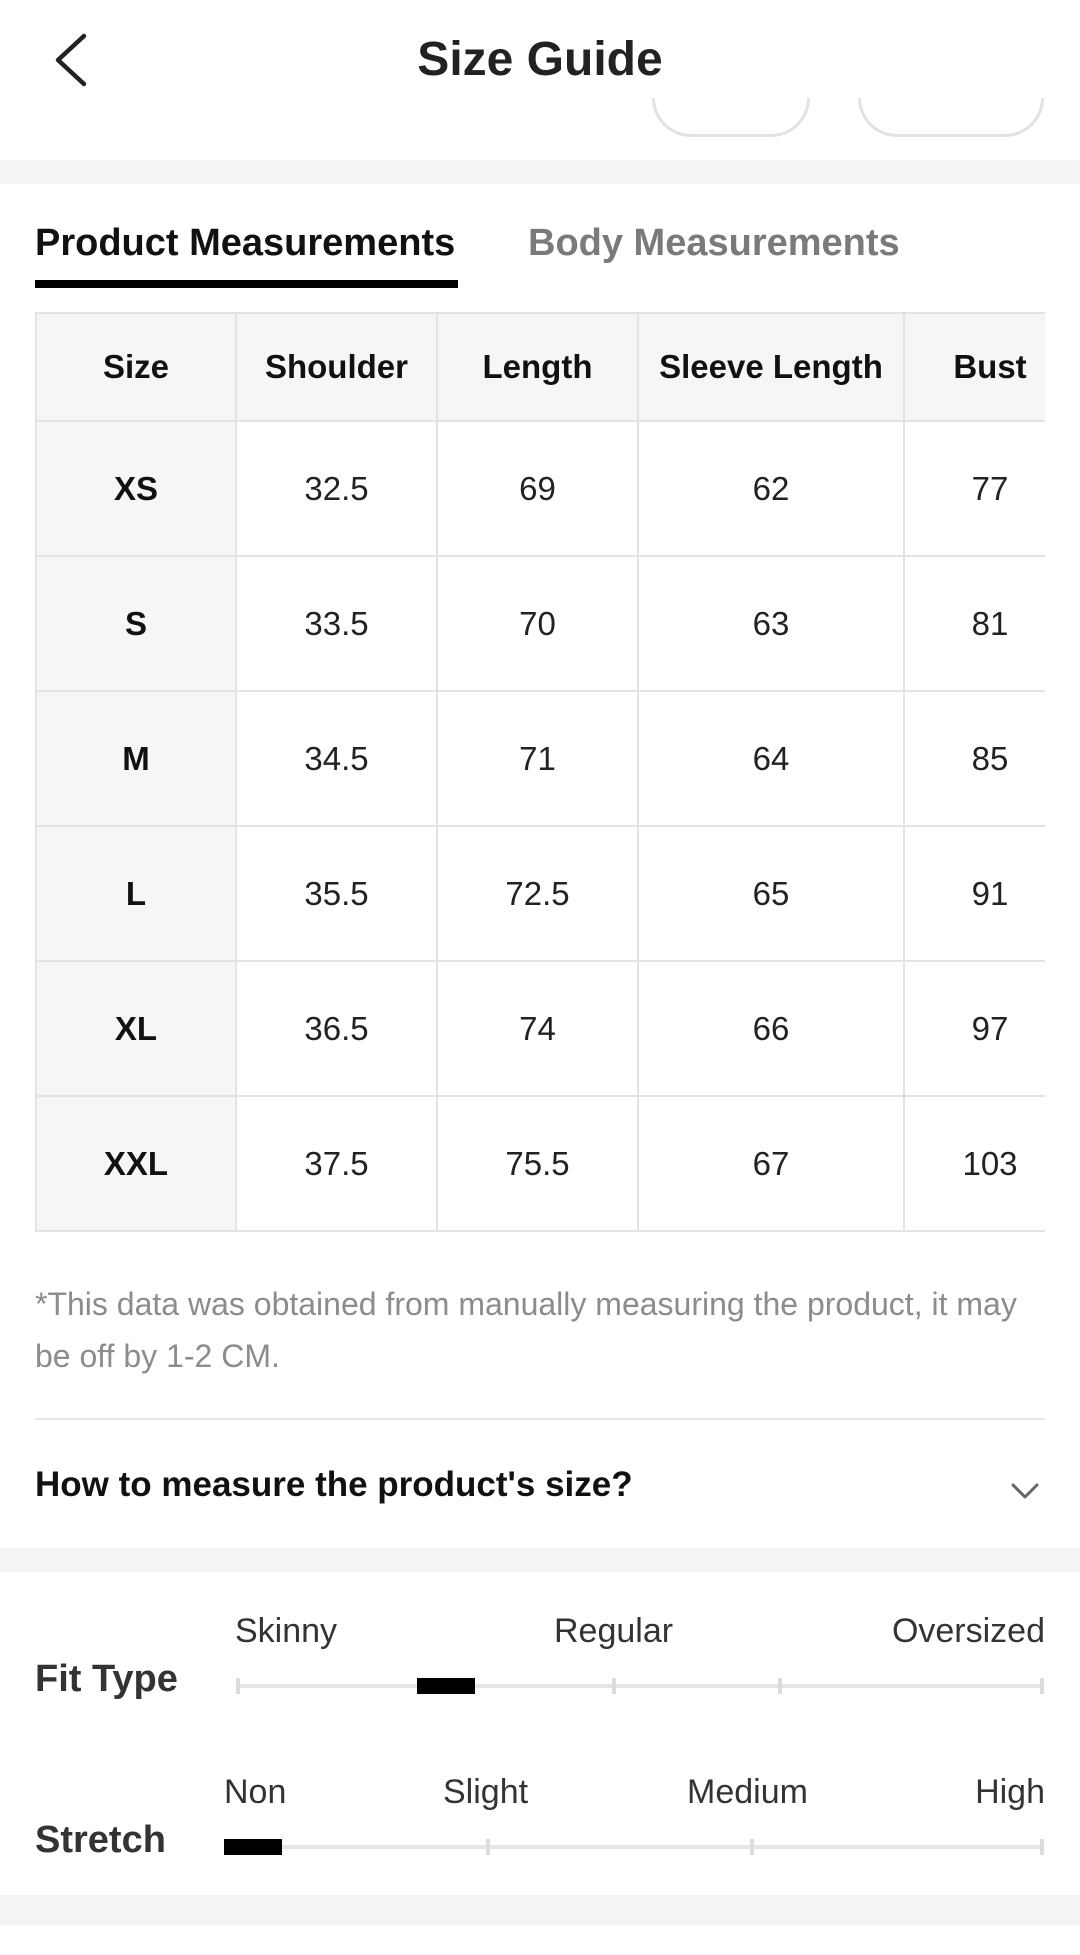  I want to click on table-row: S 33.5 70 63 81, so click(540, 623).